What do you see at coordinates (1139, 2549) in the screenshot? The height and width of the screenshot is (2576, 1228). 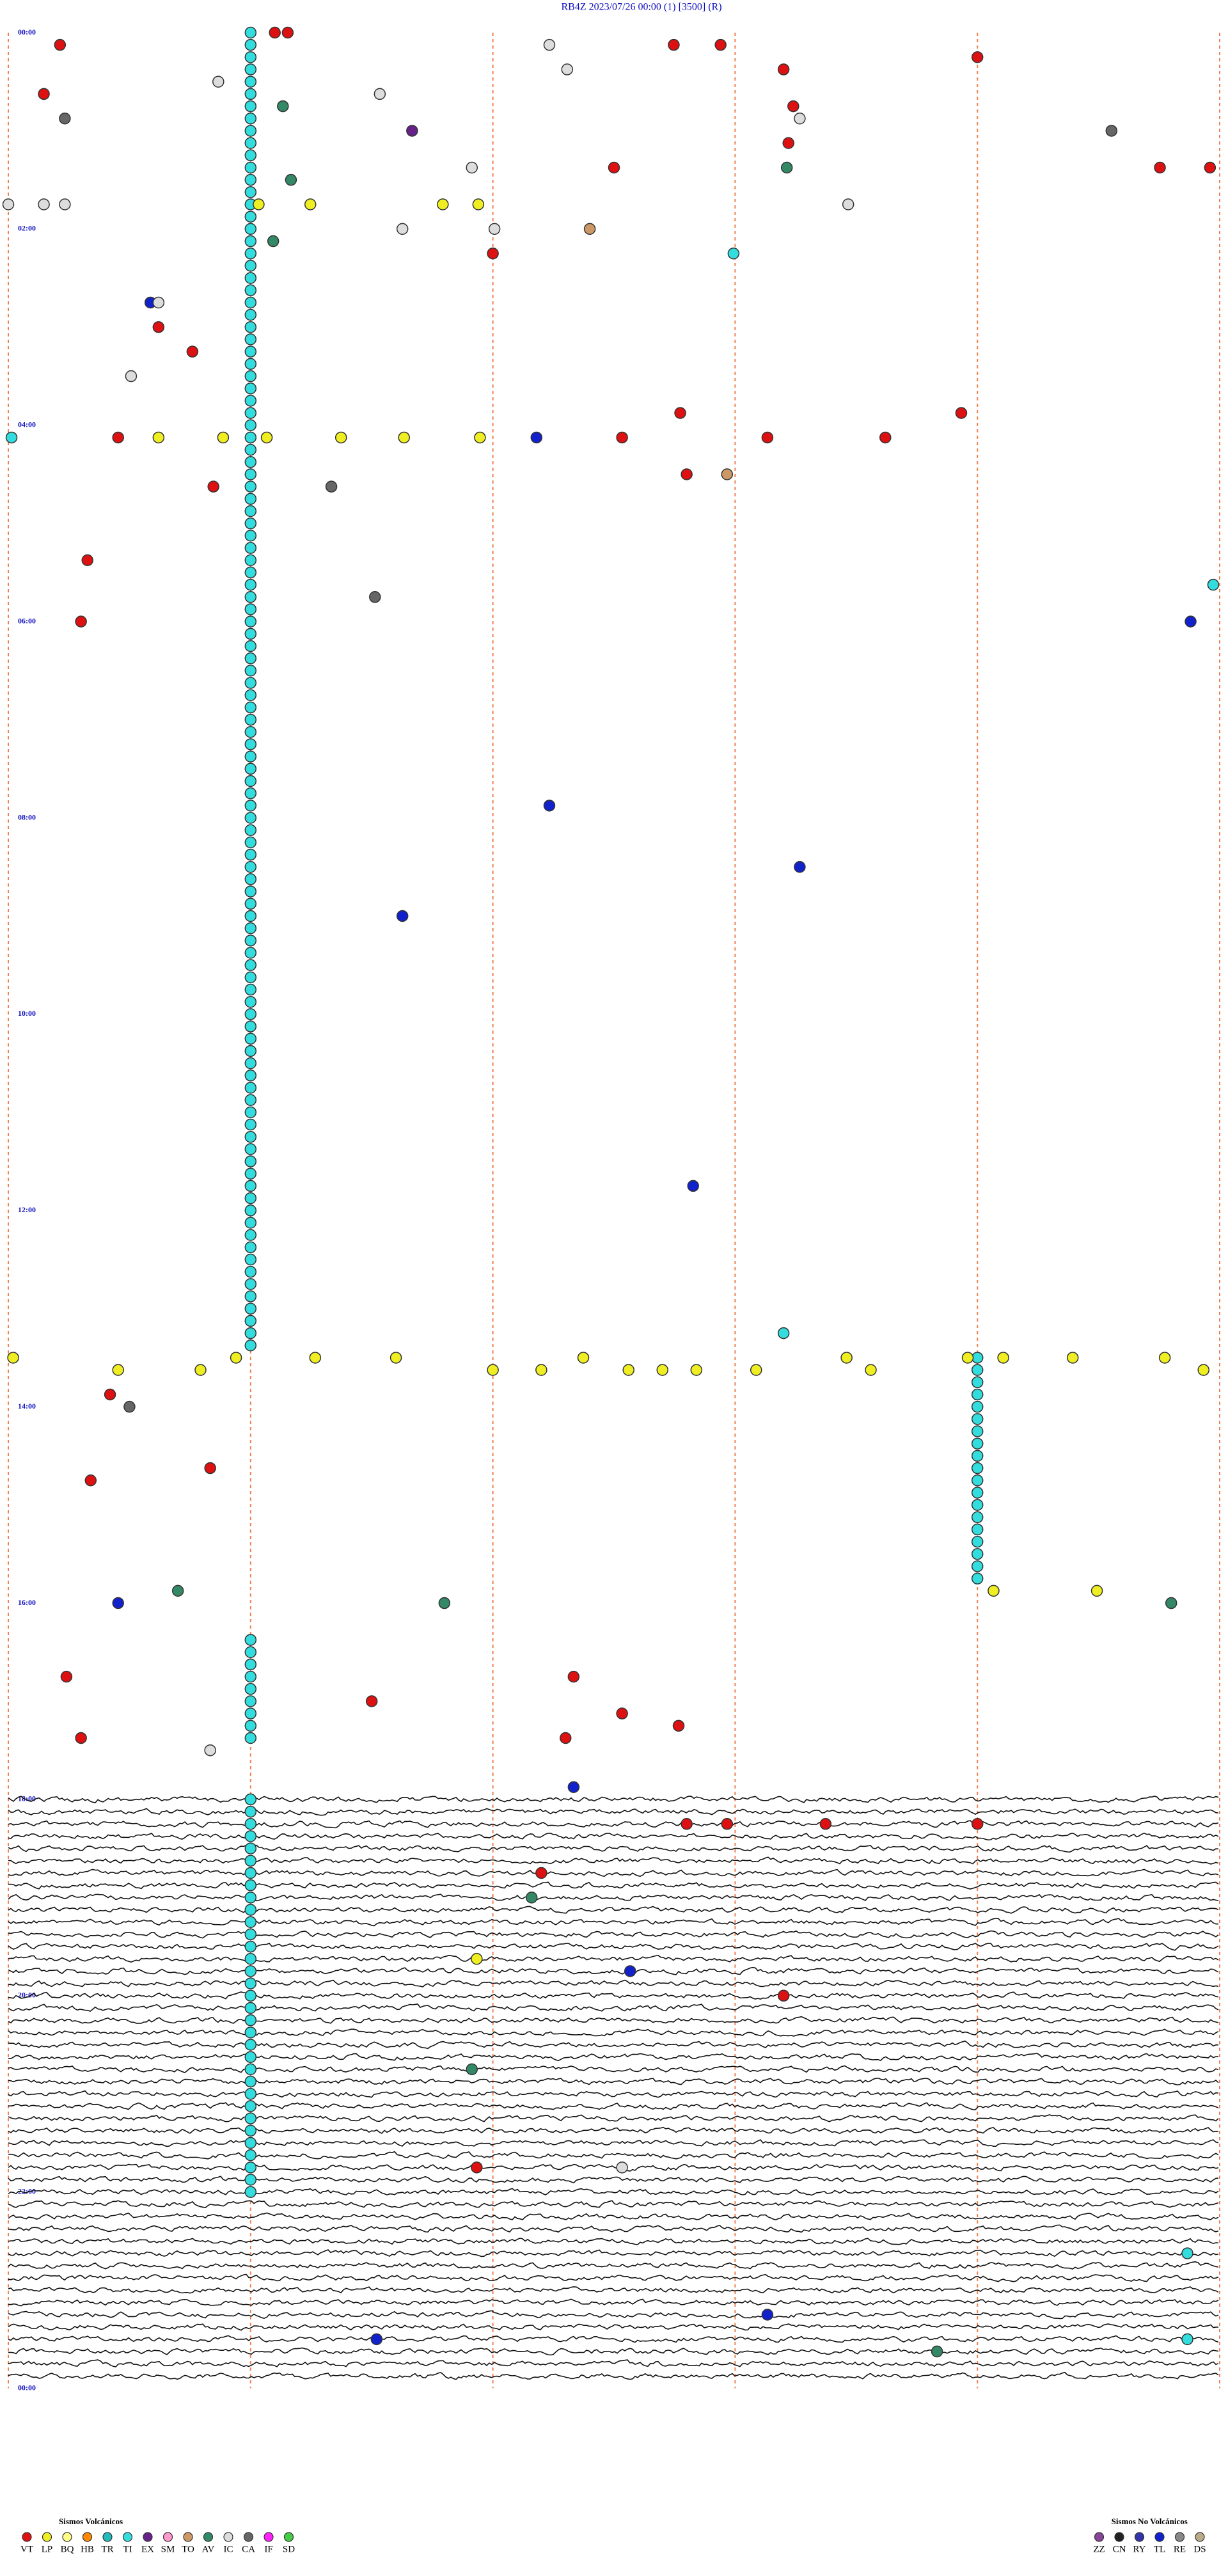 I see `legend-label: RY` at bounding box center [1139, 2549].